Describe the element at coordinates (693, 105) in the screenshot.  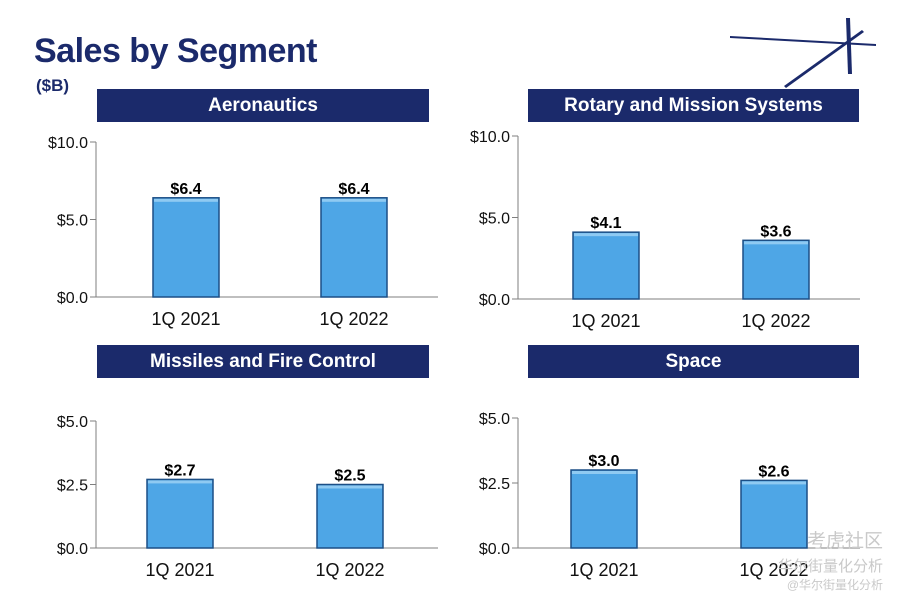
I see `panel-title-rotary: Rotary and Mission Systems` at that location.